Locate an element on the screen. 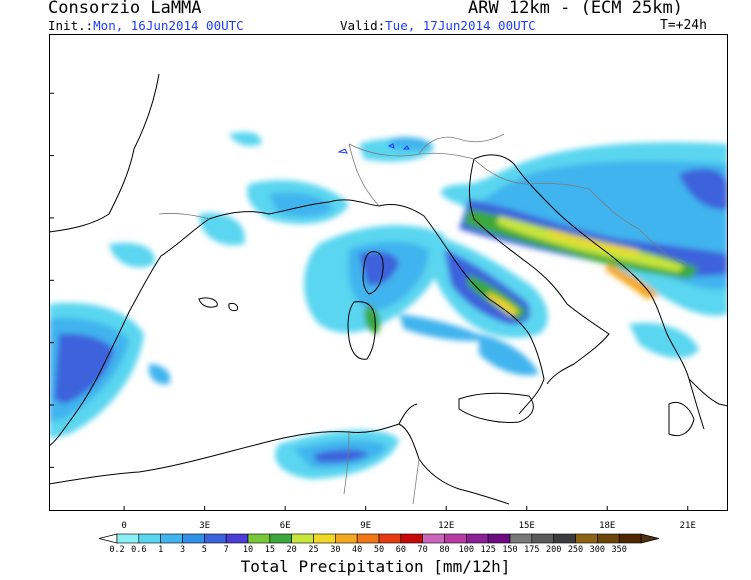 Image resolution: width=751 pixels, height=580 pixels. colorbar-tick-label: 5 is located at coordinates (204, 550).